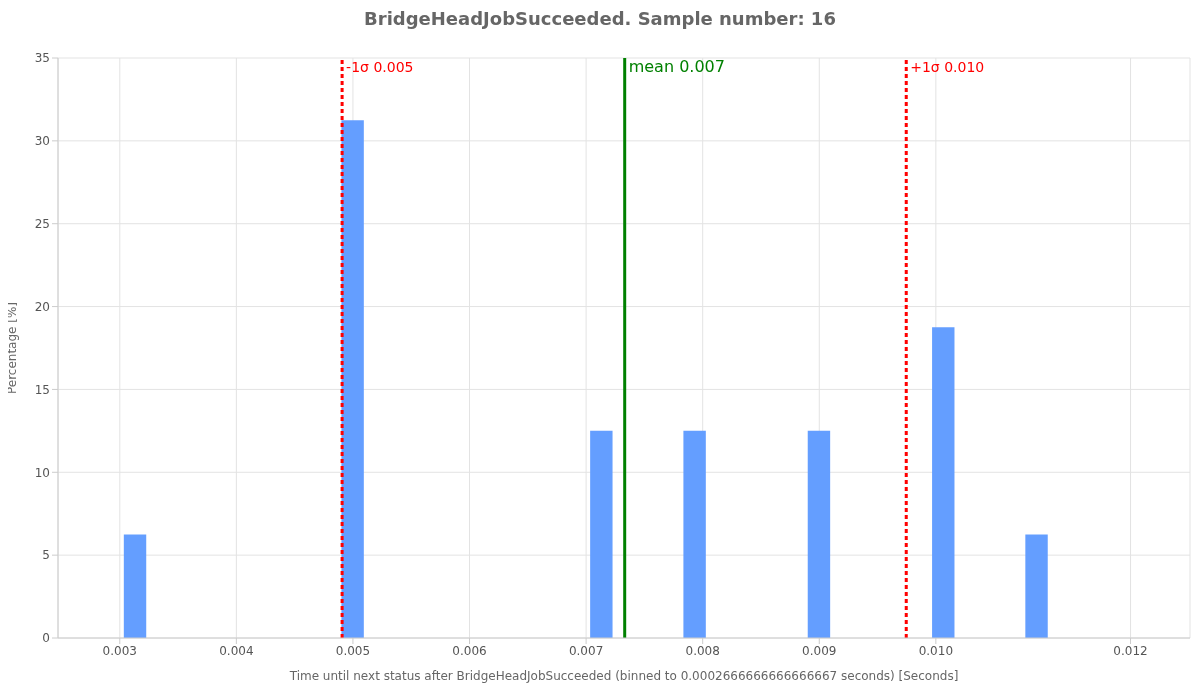 The image size is (1200, 700). I want to click on x-tick-label: 0.005, so click(353, 650).